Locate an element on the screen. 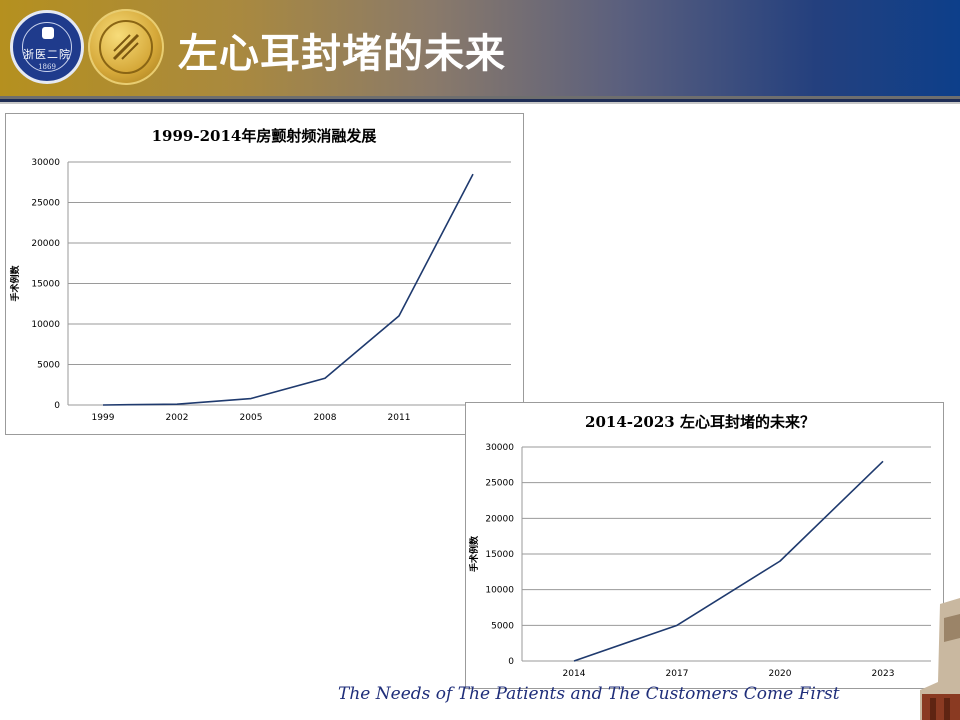 This screenshot has width=960, height=720. hospital-logo-mark-icon is located at coordinates (48, 33).